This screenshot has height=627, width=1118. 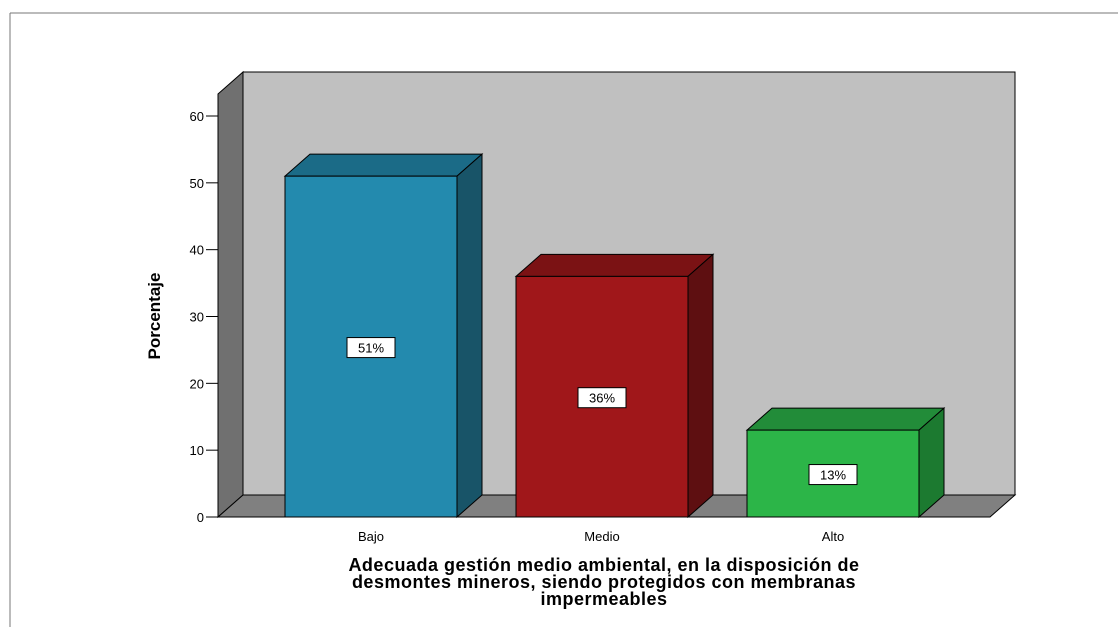 I want to click on y-tick-label: 60, so click(x=197, y=116).